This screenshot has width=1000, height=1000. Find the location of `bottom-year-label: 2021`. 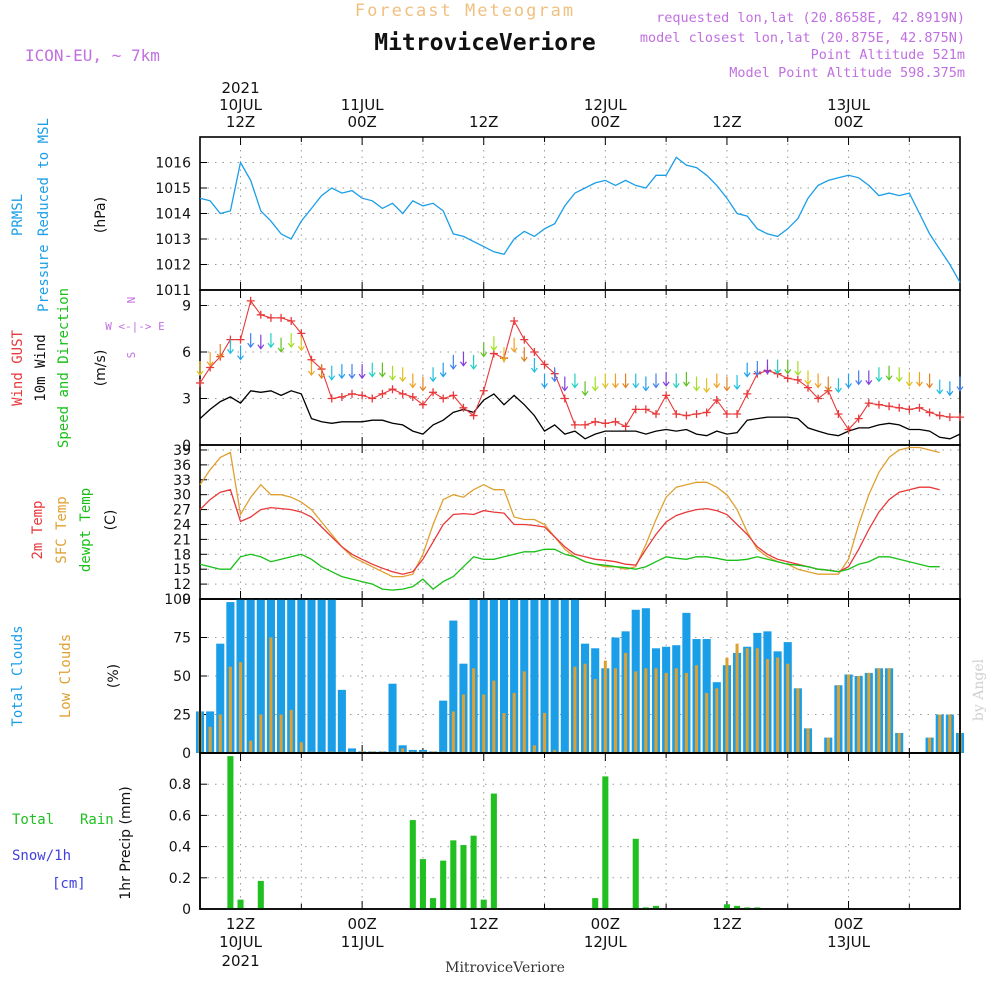

bottom-year-label: 2021 is located at coordinates (240, 961).